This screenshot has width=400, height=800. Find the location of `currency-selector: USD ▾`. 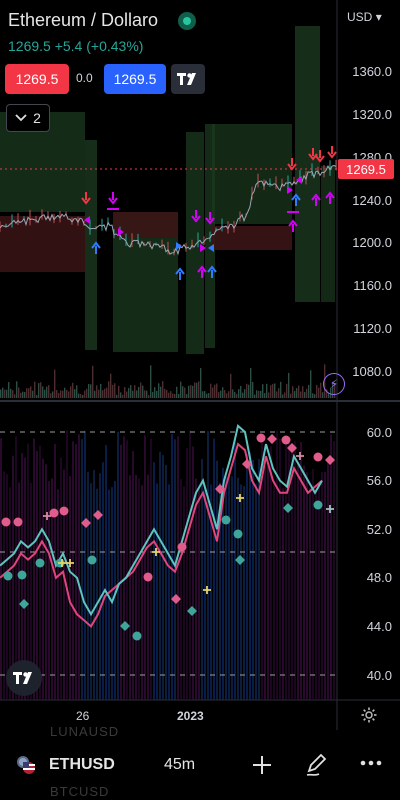

currency-selector: USD ▾ is located at coordinates (364, 17).